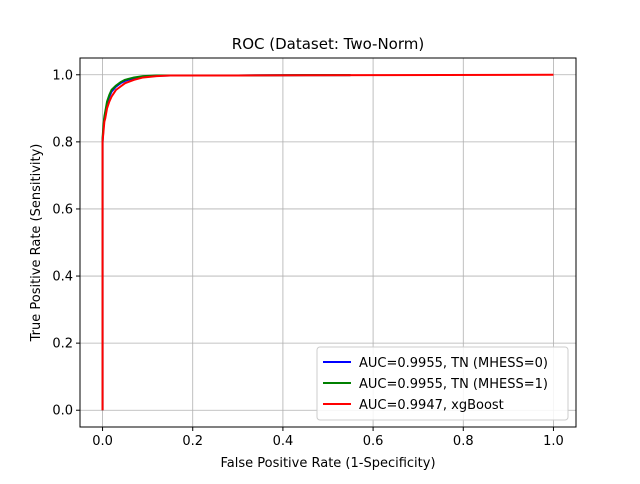 The width and height of the screenshot is (640, 484). What do you see at coordinates (453, 363) in the screenshot?
I see `legend-label-0: AUC=0.9955, TN (MHESS=0)` at bounding box center [453, 363].